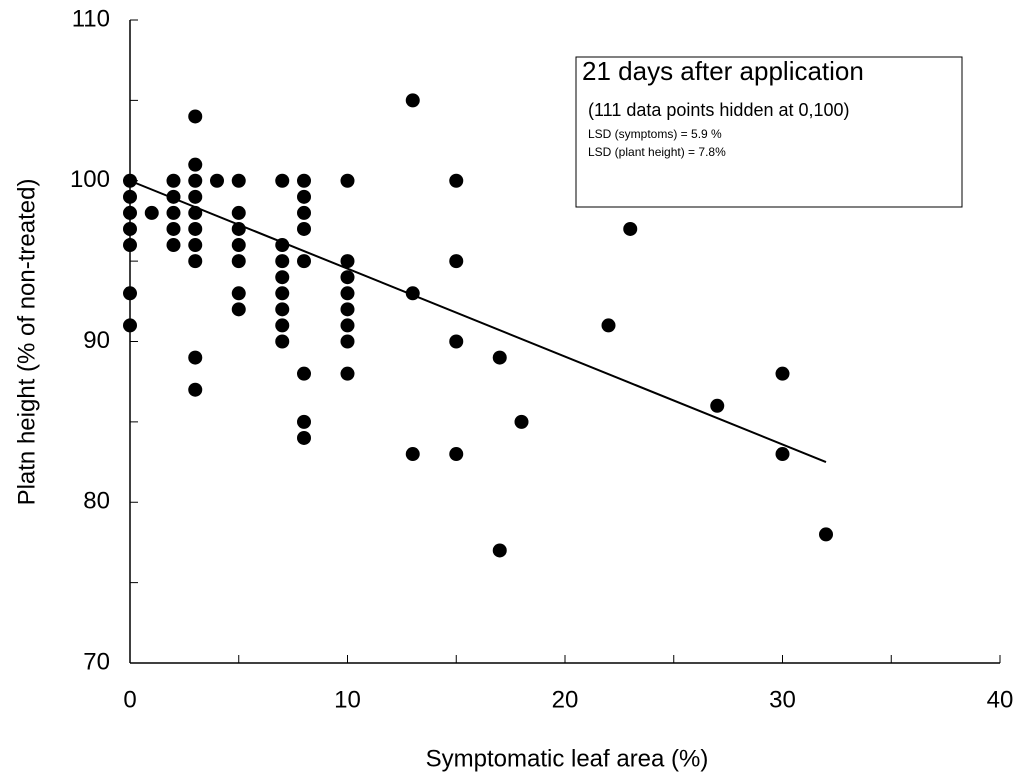 This screenshot has height=779, width=1023. I want to click on y-tick-label: 90, so click(96, 340).